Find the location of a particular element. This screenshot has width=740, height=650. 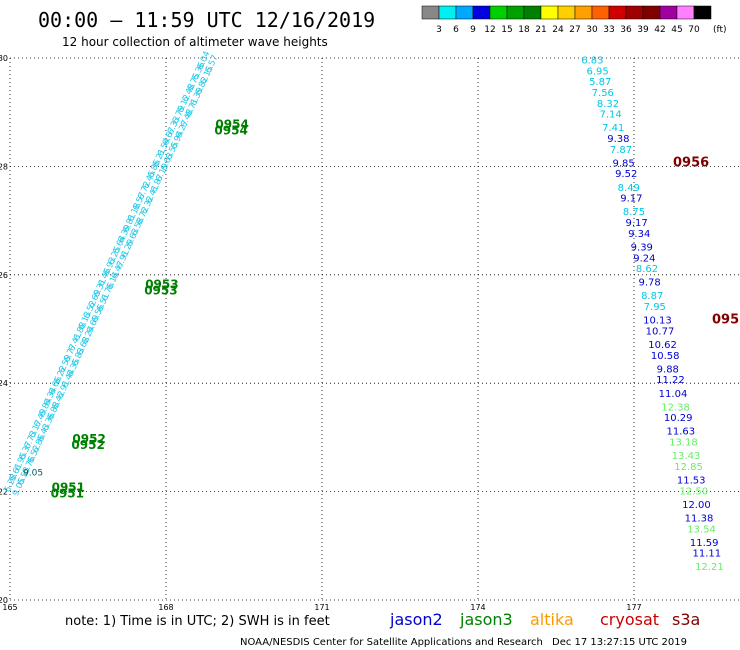

legend-item: jason3 is located at coordinates (486, 619).